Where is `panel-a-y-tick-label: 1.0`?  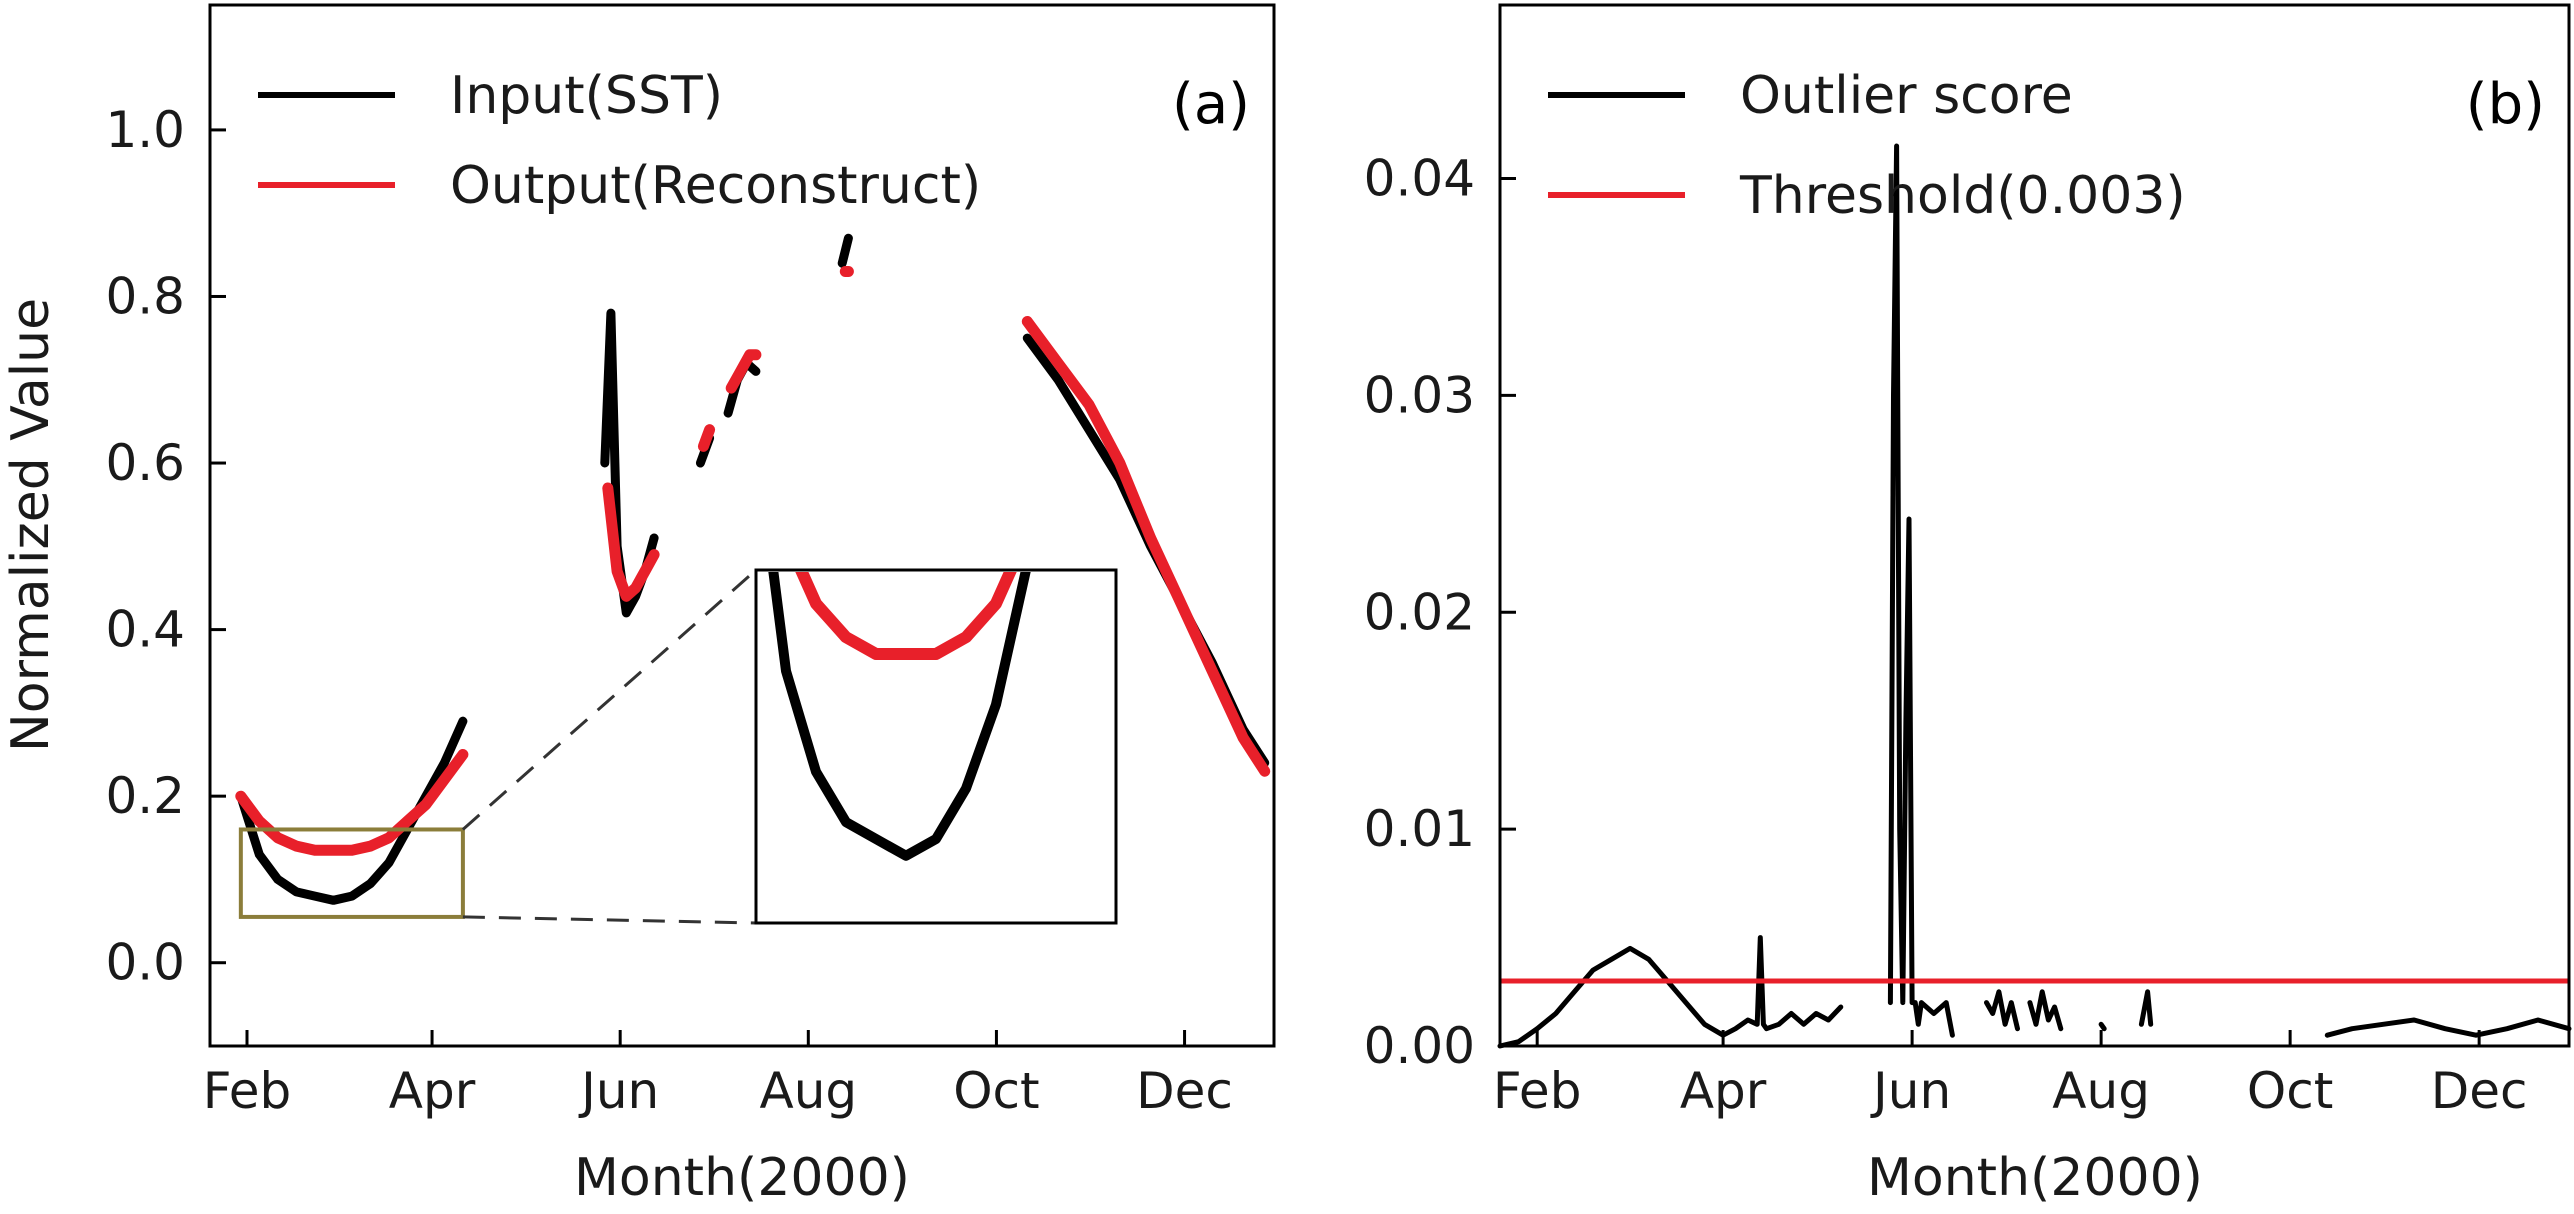 panel-a-y-tick-label: 1.0 is located at coordinates (145, 130).